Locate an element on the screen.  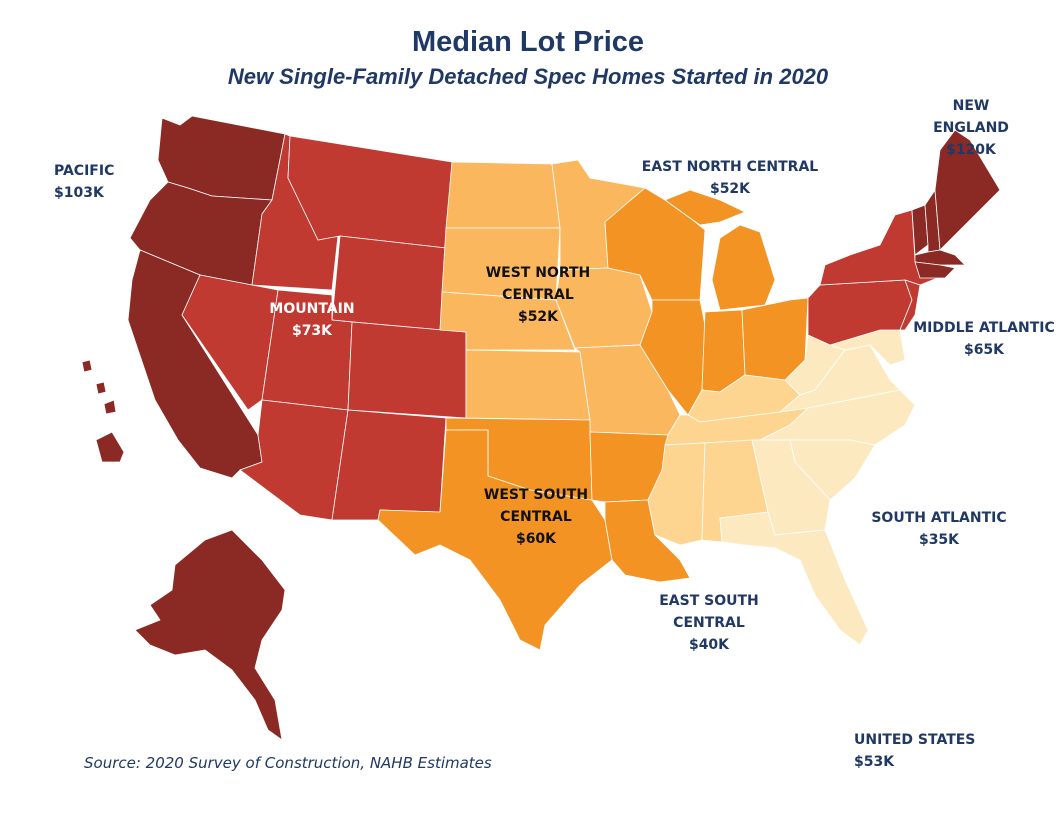
label-new-england: NEW ENGLAND $120K is located at coordinates (971, 128).